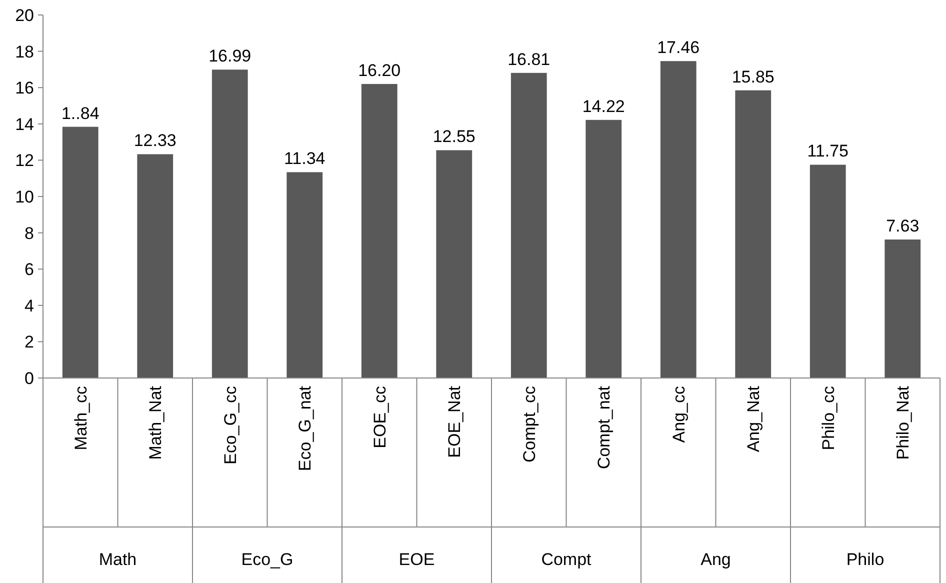  What do you see at coordinates (80, 113) in the screenshot?
I see `data-label: 1..84` at bounding box center [80, 113].